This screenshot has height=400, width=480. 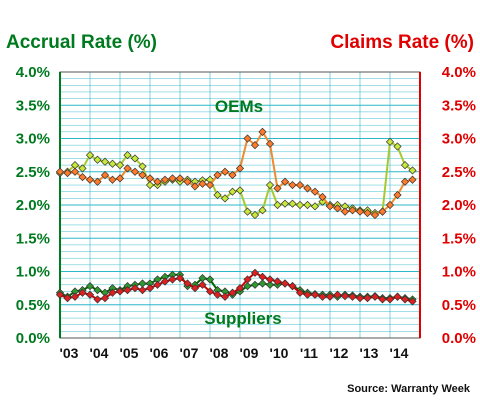 I want to click on x-tick-label: '10, so click(x=279, y=353).